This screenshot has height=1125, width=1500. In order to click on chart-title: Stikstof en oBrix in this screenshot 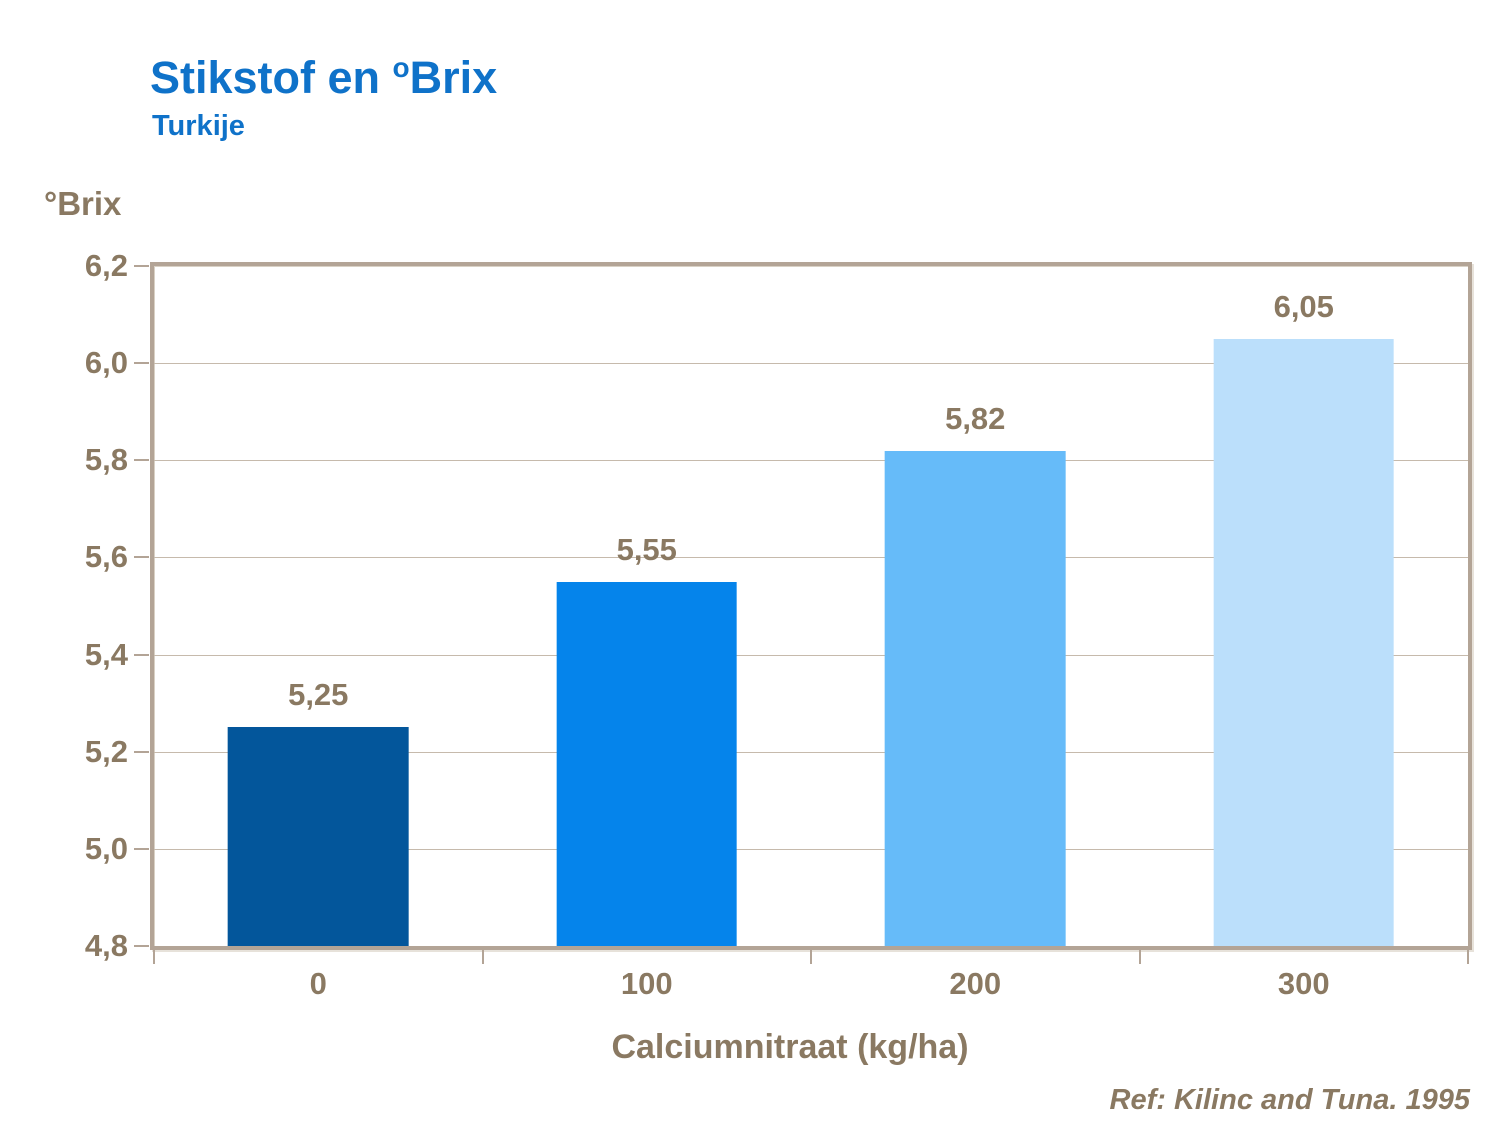, I will do `click(323, 78)`.